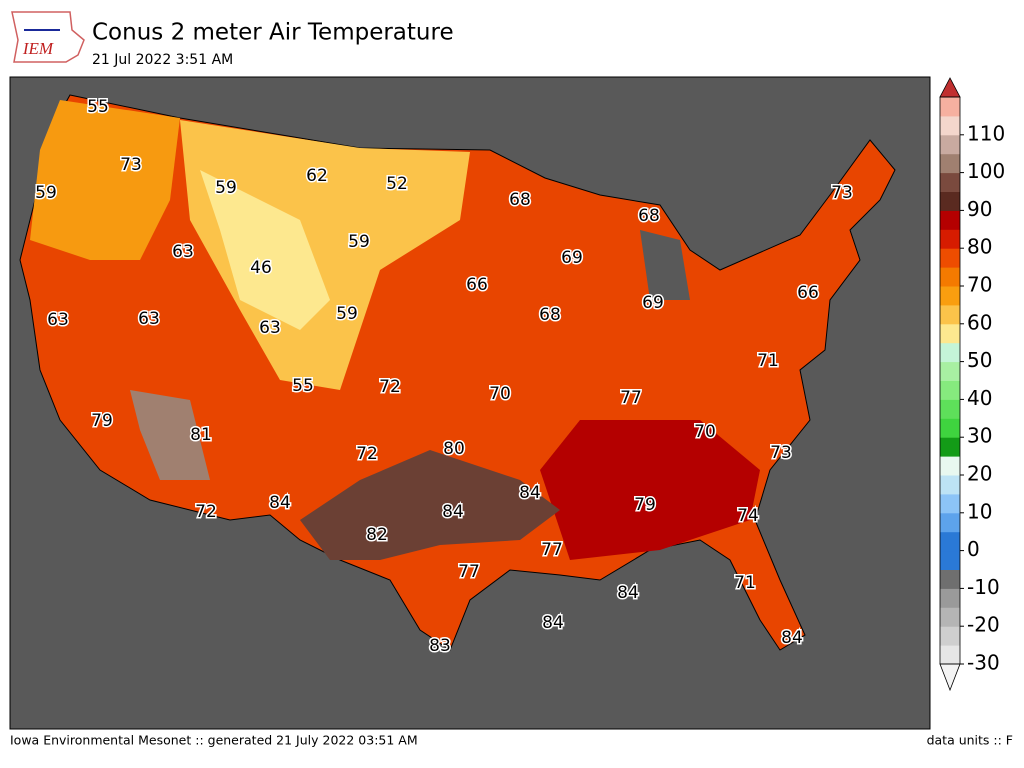 The image size is (1024, 768). I want to click on colorbar-tick-label: 60, so click(979, 322).